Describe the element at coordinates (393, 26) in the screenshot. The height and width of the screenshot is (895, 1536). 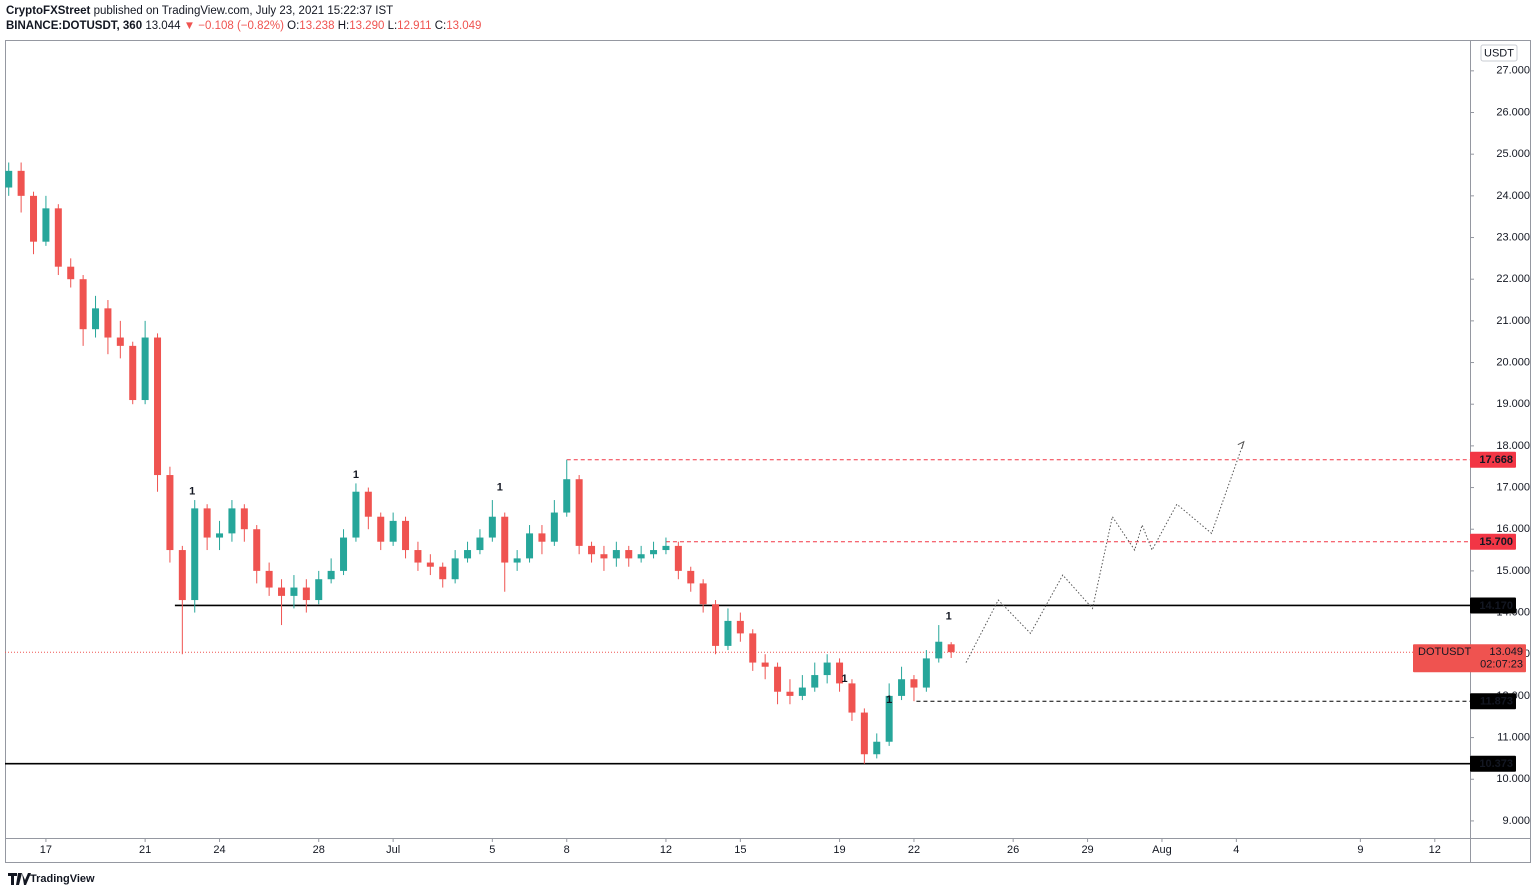
I see `l-label: L:` at that location.